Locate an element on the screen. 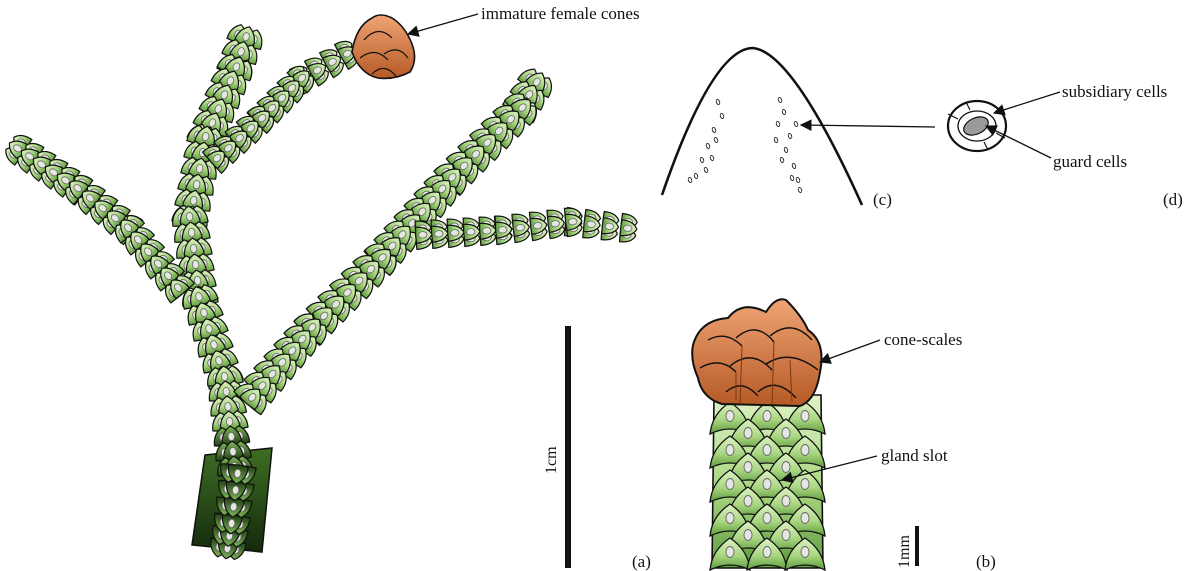 The height and width of the screenshot is (571, 1200). immature-female-cones-label: immature female cones is located at coordinates (560, 13).